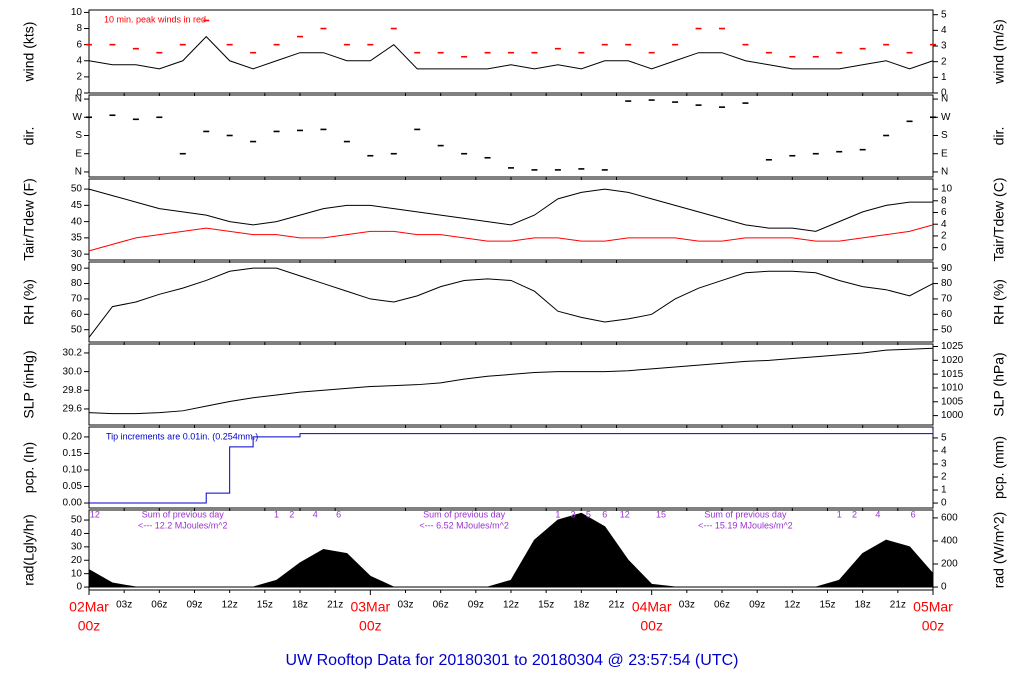 The width and height of the screenshot is (1024, 700). I want to click on y-tick-label: 8, so click(79, 28).